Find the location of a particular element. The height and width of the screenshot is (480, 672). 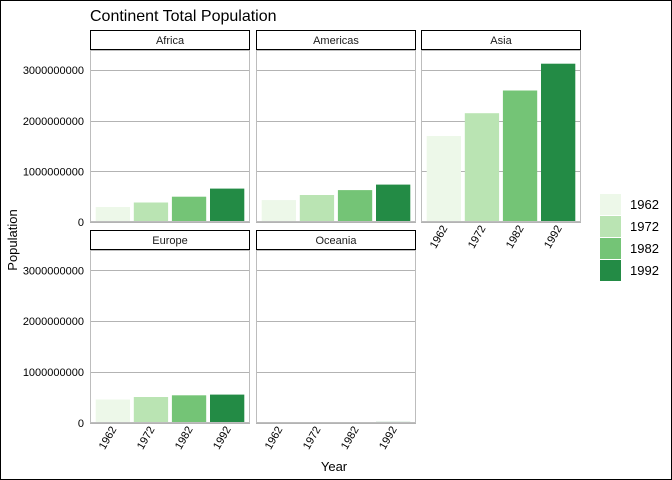

x-axis-title: Year is located at coordinates (334, 466).